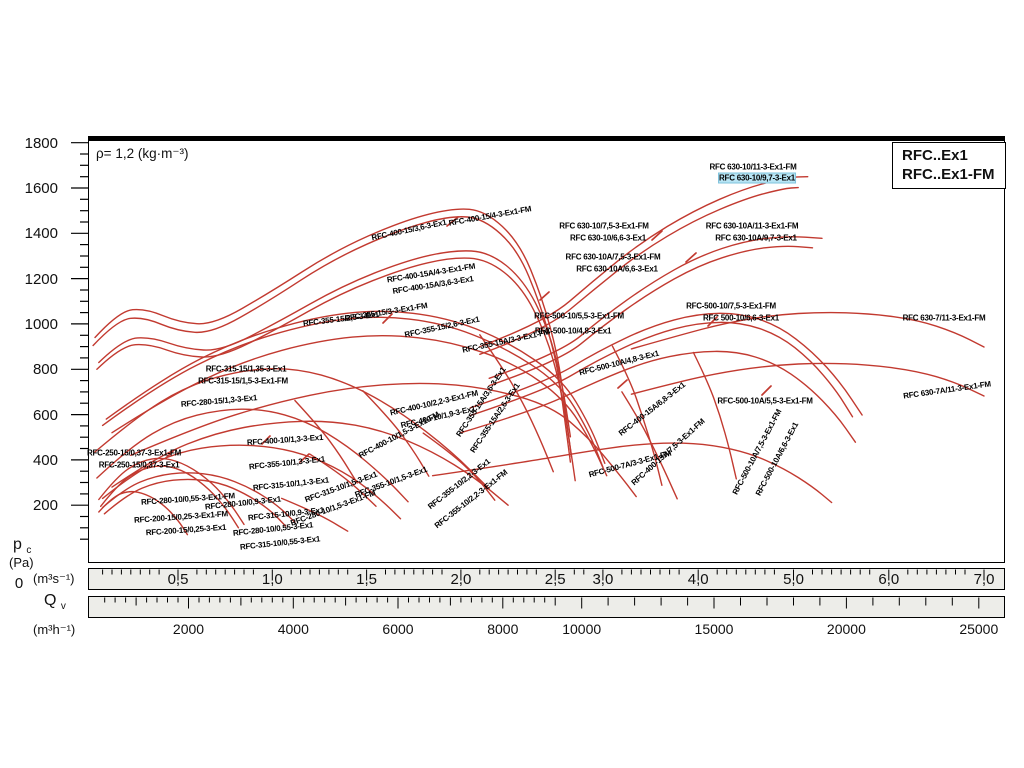 The image size is (1024, 768). What do you see at coordinates (757, 178) in the screenshot?
I see `curve-label-highlighted: RFC 630-10/9,7-3-Ex1` at bounding box center [757, 178].